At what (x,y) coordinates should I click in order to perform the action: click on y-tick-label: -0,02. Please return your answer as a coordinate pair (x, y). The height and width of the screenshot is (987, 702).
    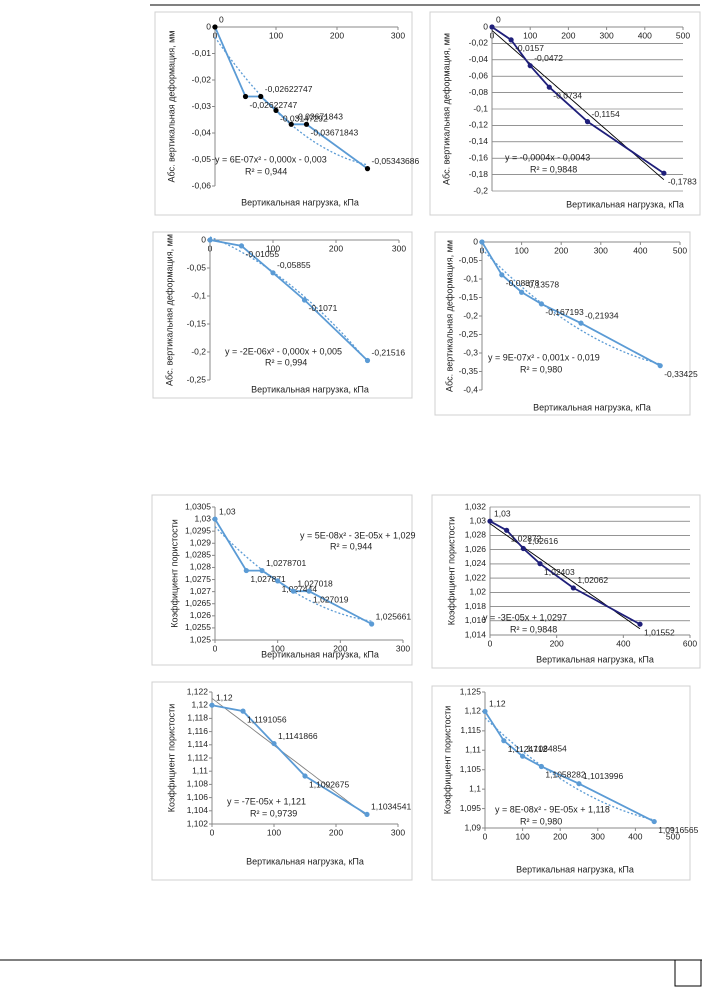
    Looking at the image, I should click on (202, 79).